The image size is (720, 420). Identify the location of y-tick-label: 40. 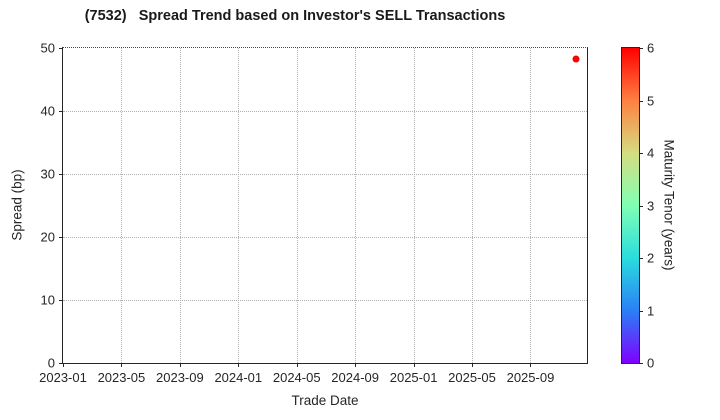
(47, 111).